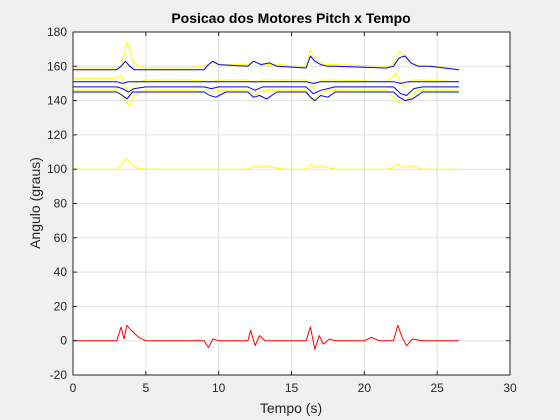 The image size is (560, 420). I want to click on y-tick-label: 180, so click(57, 32).